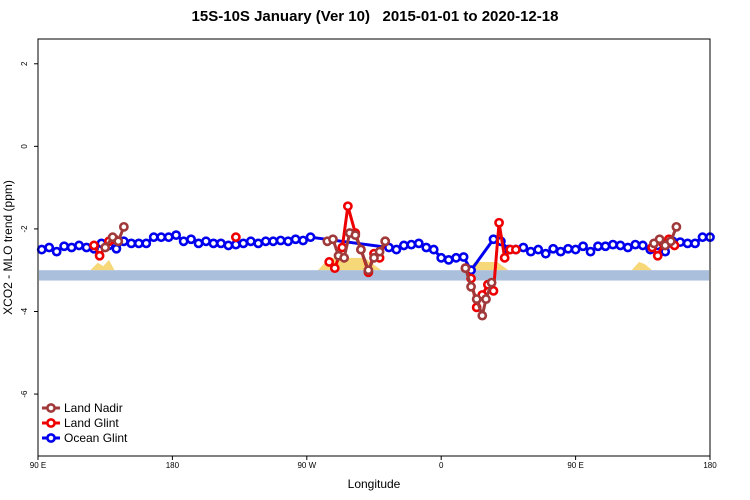 The height and width of the screenshot is (500, 750). What do you see at coordinates (659, 239) in the screenshot?
I see `land-nadir-segment-3-point` at bounding box center [659, 239].